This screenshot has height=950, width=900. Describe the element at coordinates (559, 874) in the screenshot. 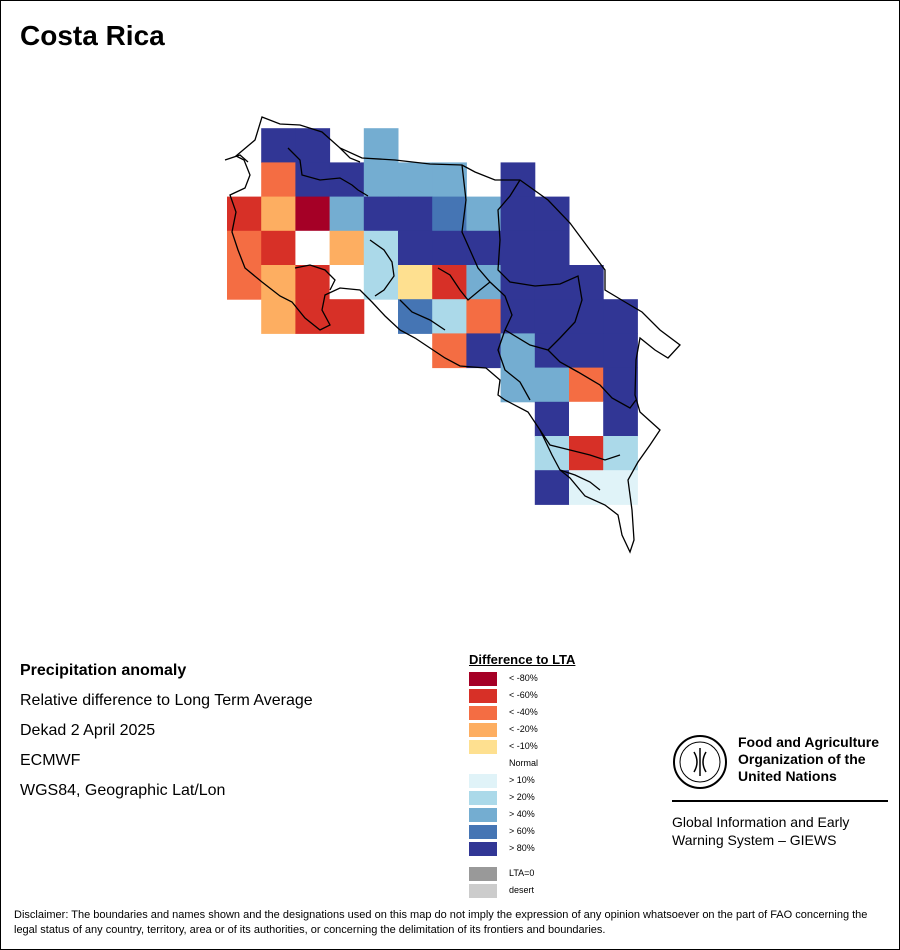

I see `legend-row: LTA=0` at that location.